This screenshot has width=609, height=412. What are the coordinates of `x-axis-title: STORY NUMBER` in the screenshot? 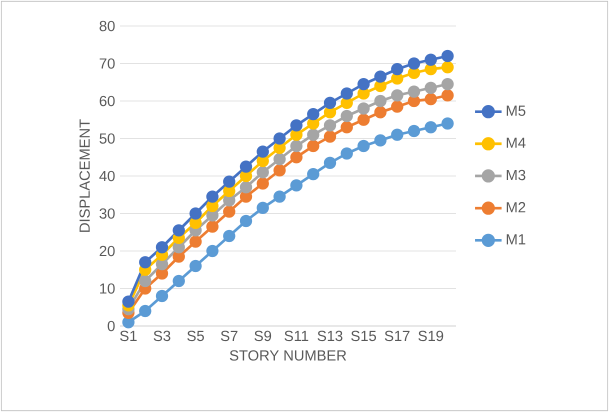 It's located at (288, 355).